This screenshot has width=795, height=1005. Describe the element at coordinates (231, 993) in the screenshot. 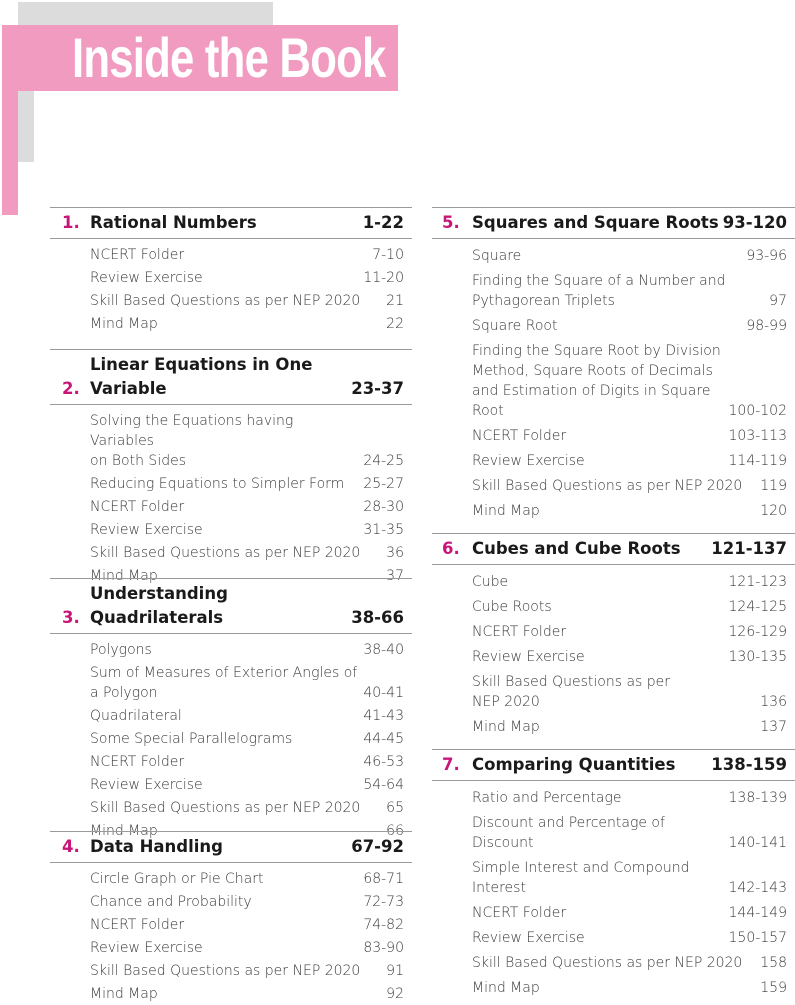

I see `toc-item: Mind Map 92` at that location.